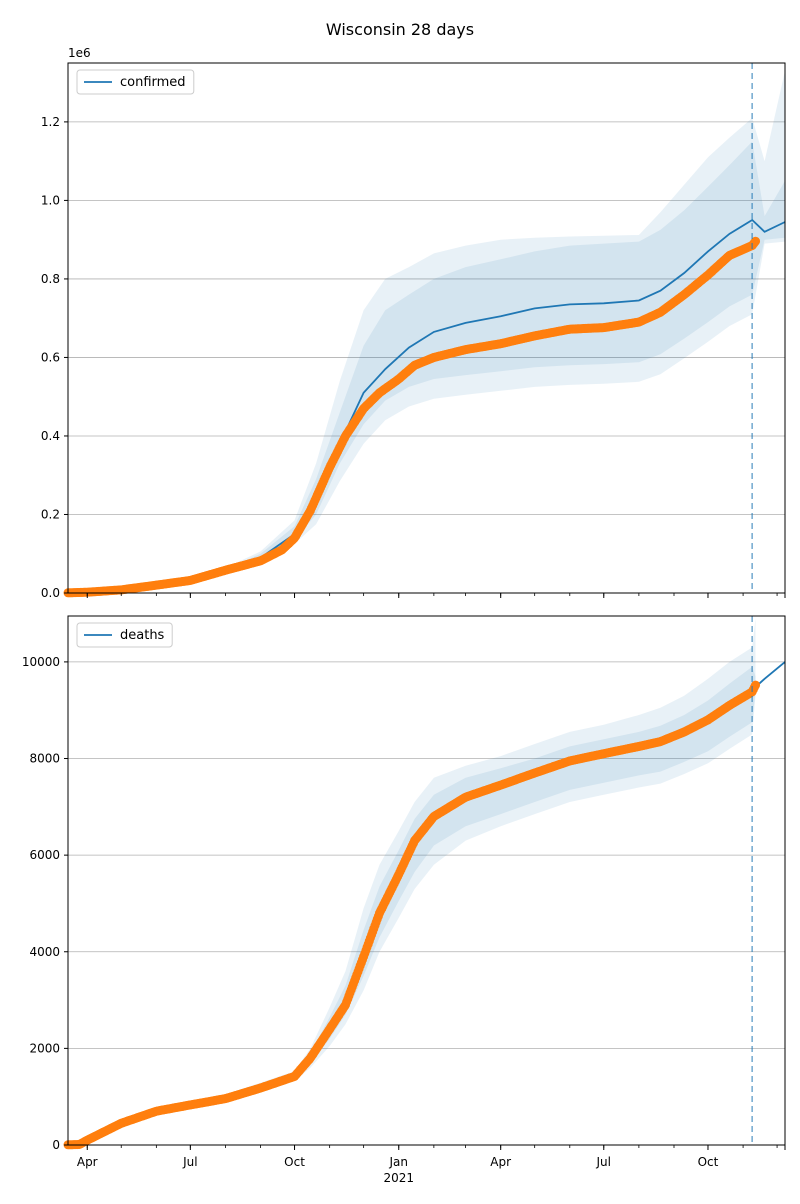 The width and height of the screenshot is (800, 1204). I want to click on chart-title: Wisconsin 28 days, so click(400, 29).